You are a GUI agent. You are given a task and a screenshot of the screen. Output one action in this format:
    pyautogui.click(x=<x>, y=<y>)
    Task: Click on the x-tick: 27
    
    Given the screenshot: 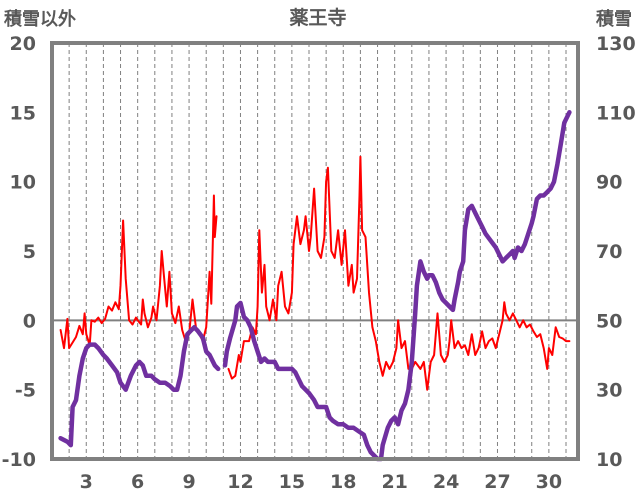 What is the action you would take?
    pyautogui.click(x=497, y=482)
    